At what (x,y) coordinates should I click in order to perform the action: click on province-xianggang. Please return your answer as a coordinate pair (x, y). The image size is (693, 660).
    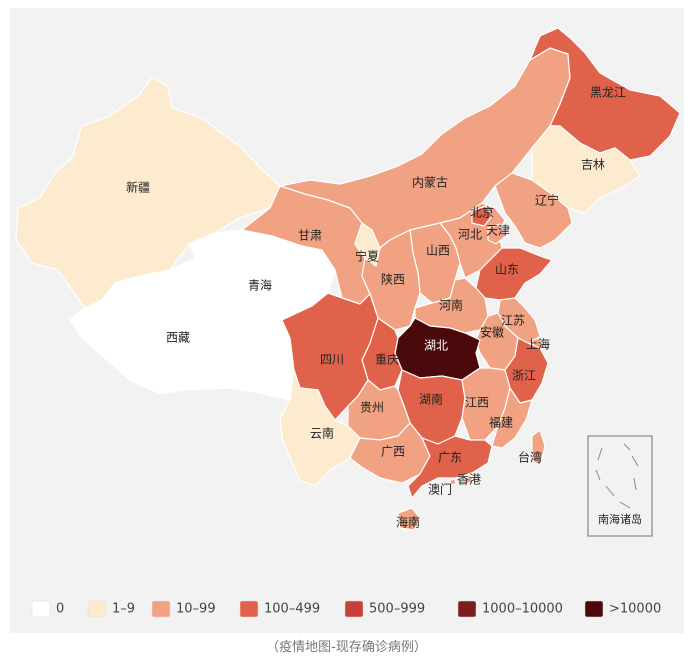
    Looking at the image, I should click on (468, 480).